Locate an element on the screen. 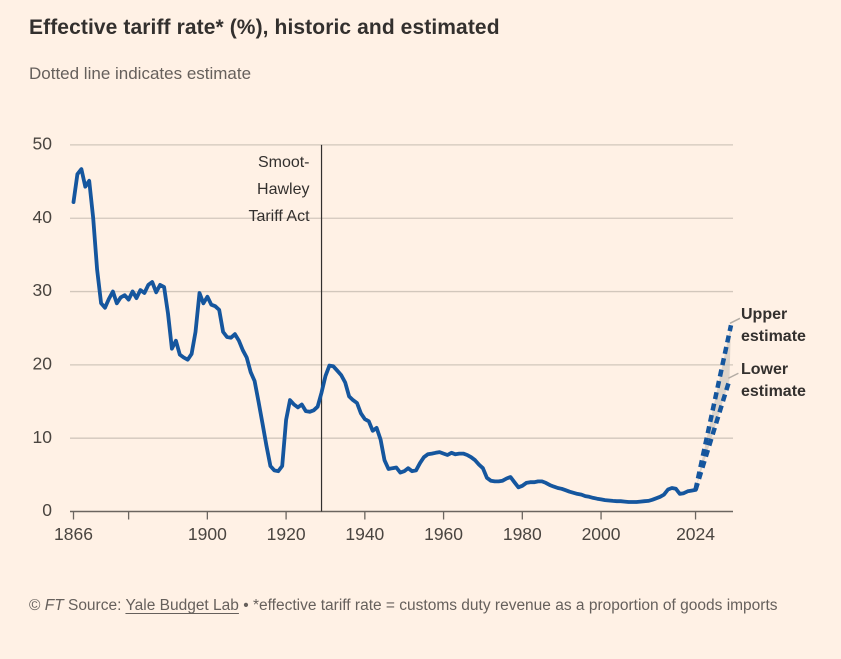 This screenshot has width=841, height=659. y-tick-label-30: 30 is located at coordinates (43, 290).